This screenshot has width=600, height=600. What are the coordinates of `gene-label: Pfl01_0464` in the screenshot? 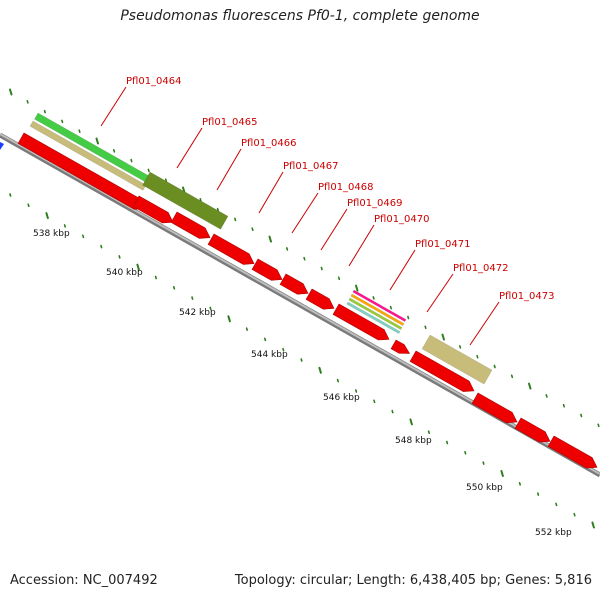 It's located at (154, 81).